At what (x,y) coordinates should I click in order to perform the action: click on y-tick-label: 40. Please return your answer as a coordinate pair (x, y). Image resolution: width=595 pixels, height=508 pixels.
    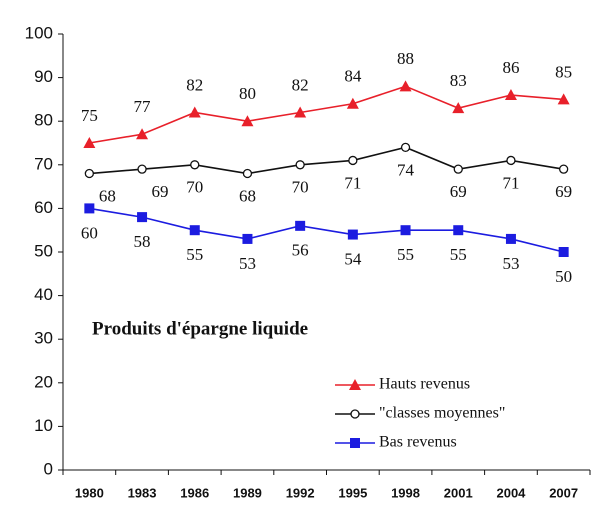
    Looking at the image, I should click on (43, 294).